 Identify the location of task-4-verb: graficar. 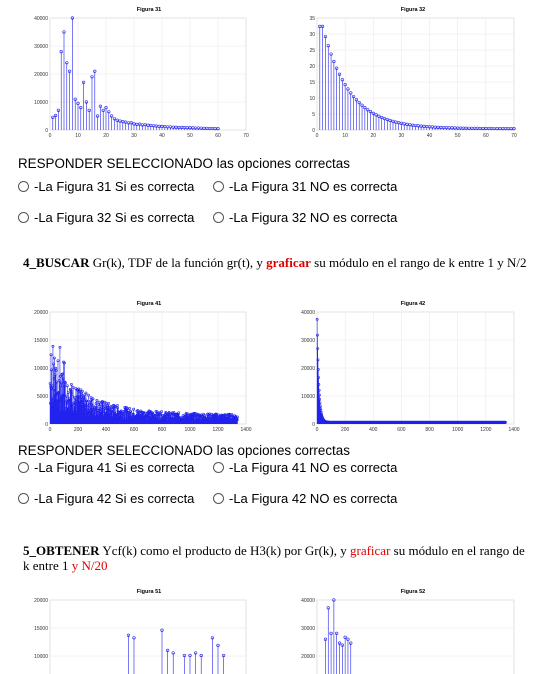
(288, 262).